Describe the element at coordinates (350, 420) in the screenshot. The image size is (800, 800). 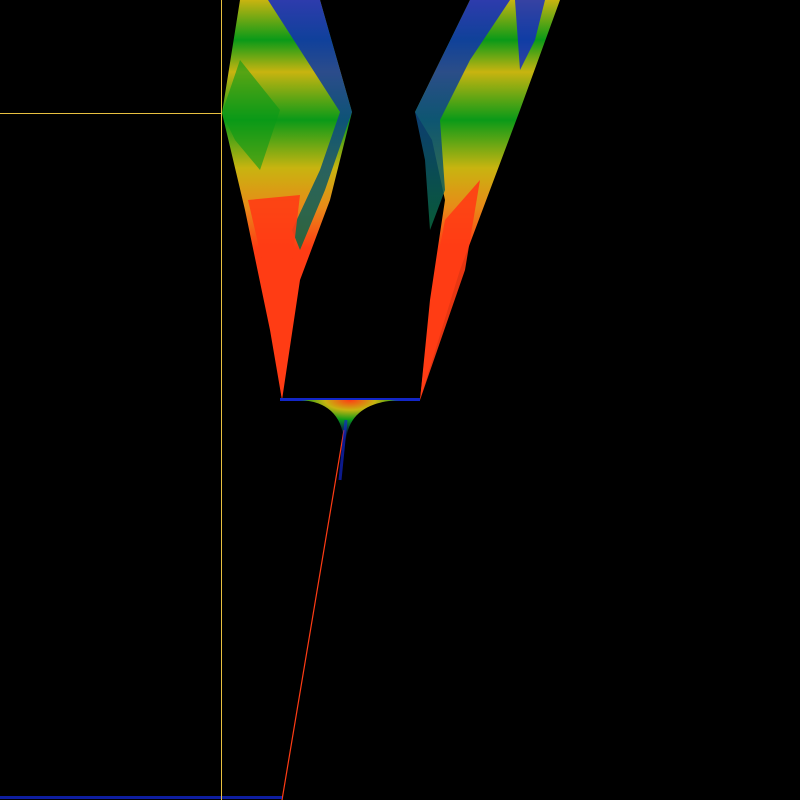
I see `stem-throat` at that location.